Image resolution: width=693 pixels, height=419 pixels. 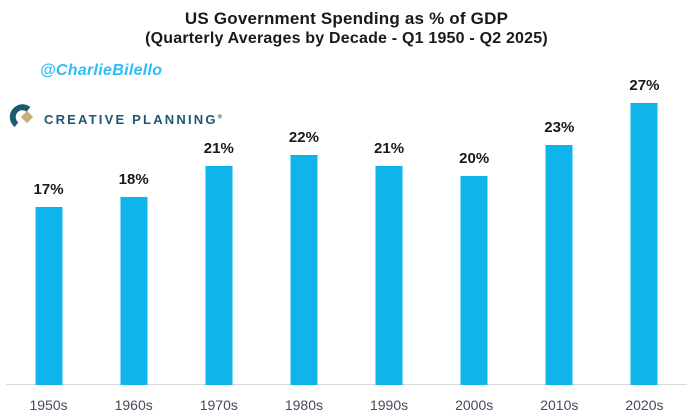 What do you see at coordinates (304, 405) in the screenshot?
I see `x-axis-tick-label: 1980s` at bounding box center [304, 405].